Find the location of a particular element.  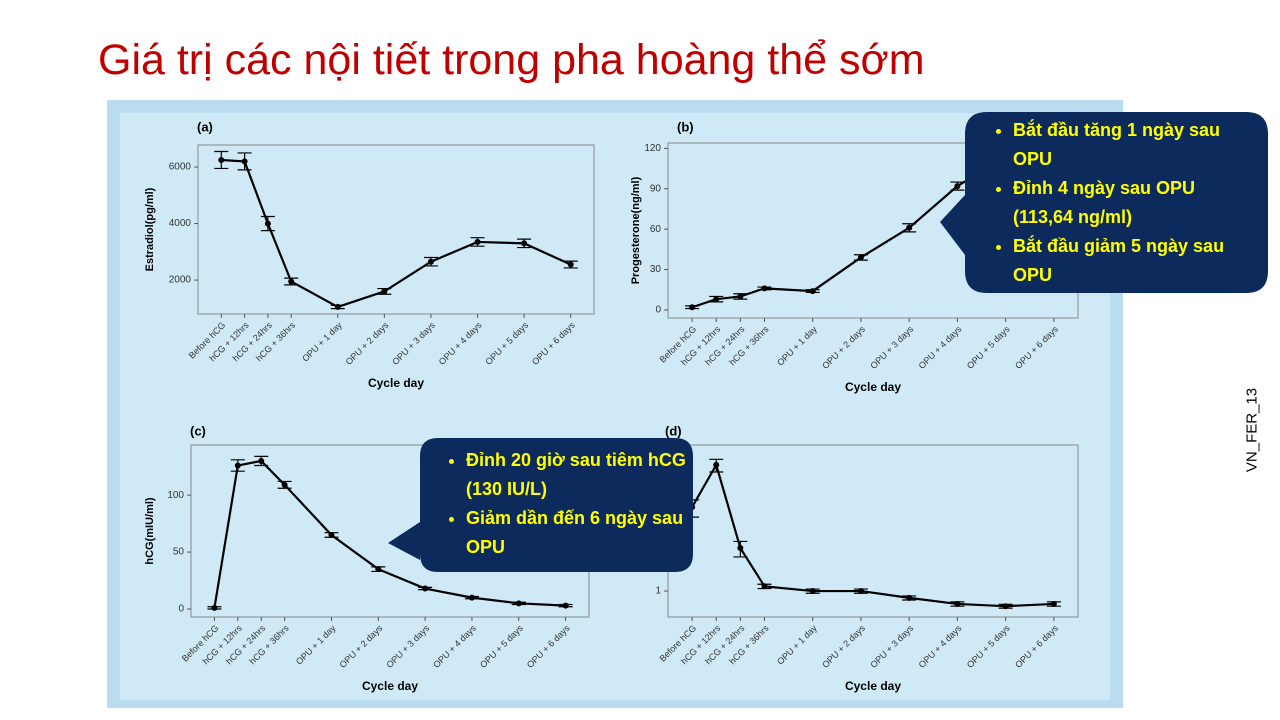

y-tick-label: 1 is located at coordinates (658, 591).